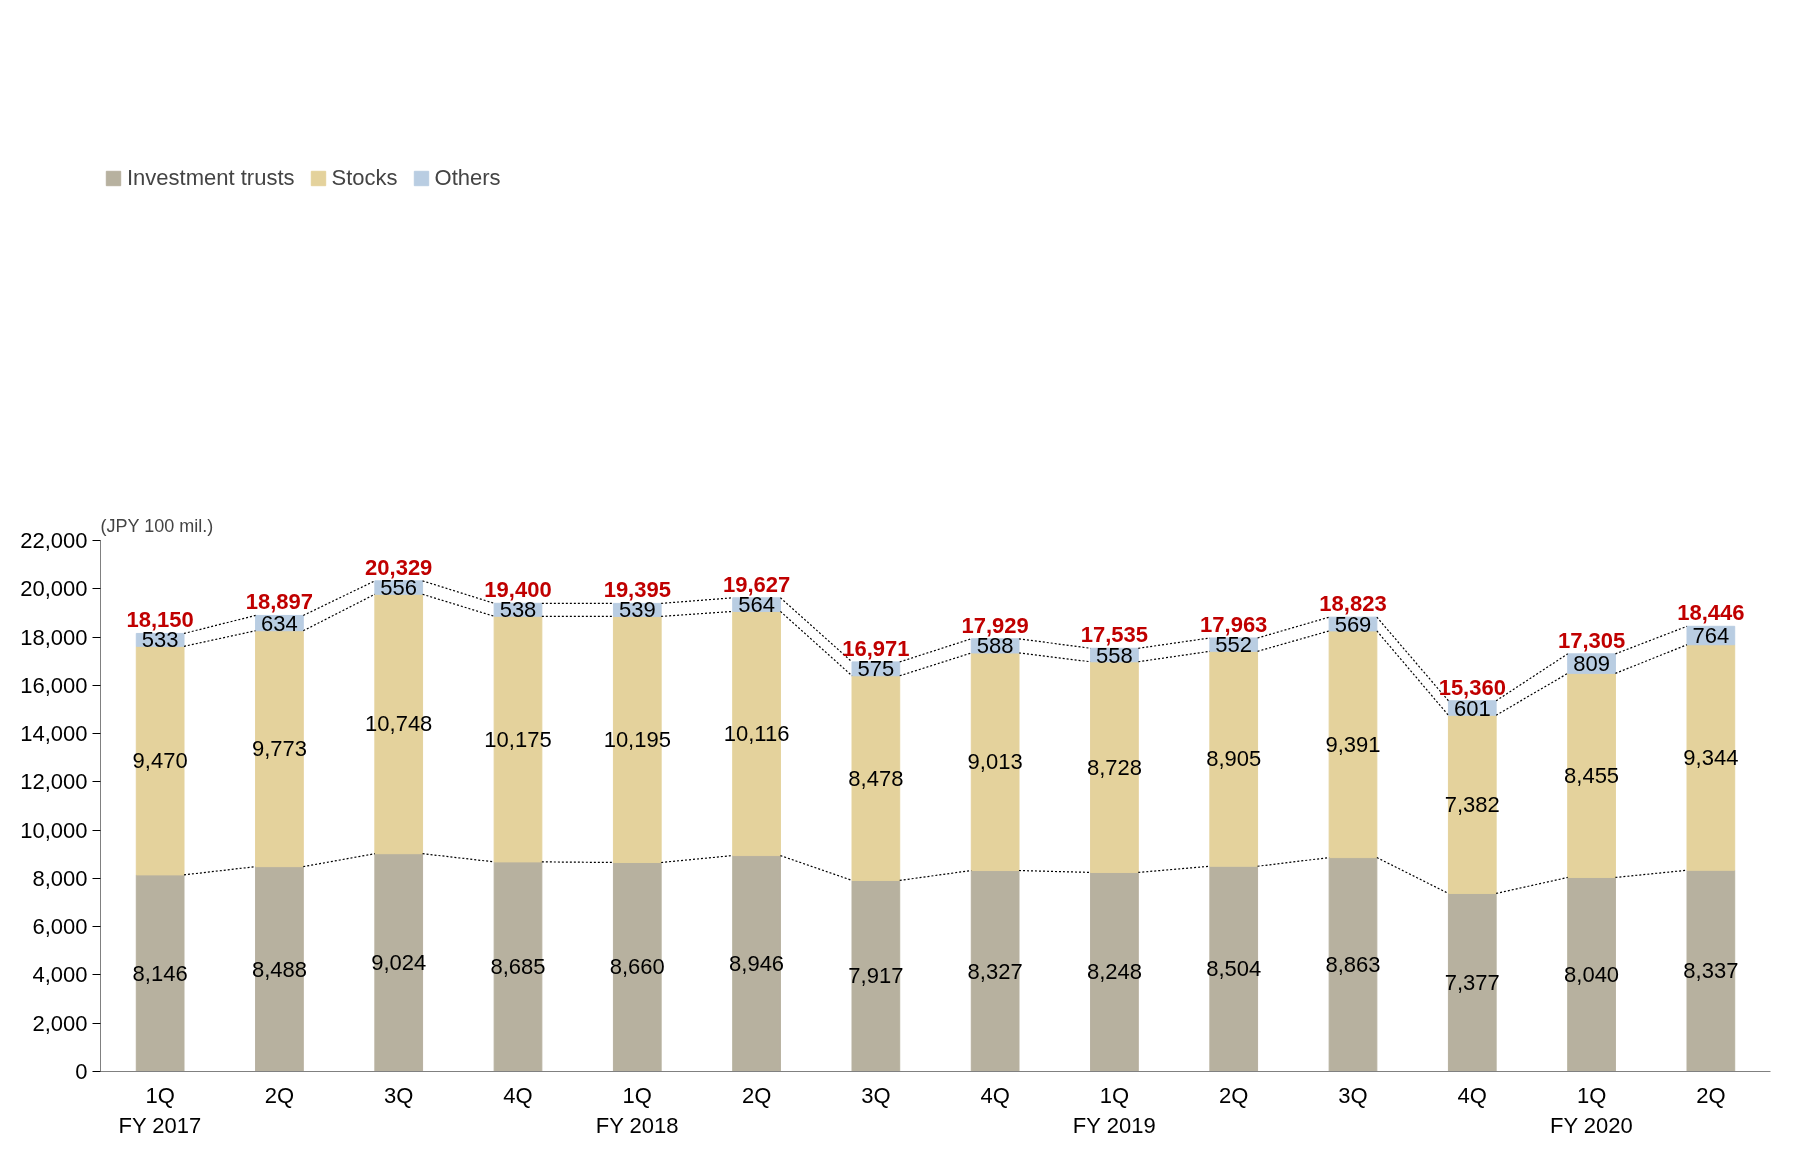 Image resolution: width=1808 pixels, height=1160 pixels. Describe the element at coordinates (60, 975) in the screenshot. I see `y-tick-label: 4,000` at that location.